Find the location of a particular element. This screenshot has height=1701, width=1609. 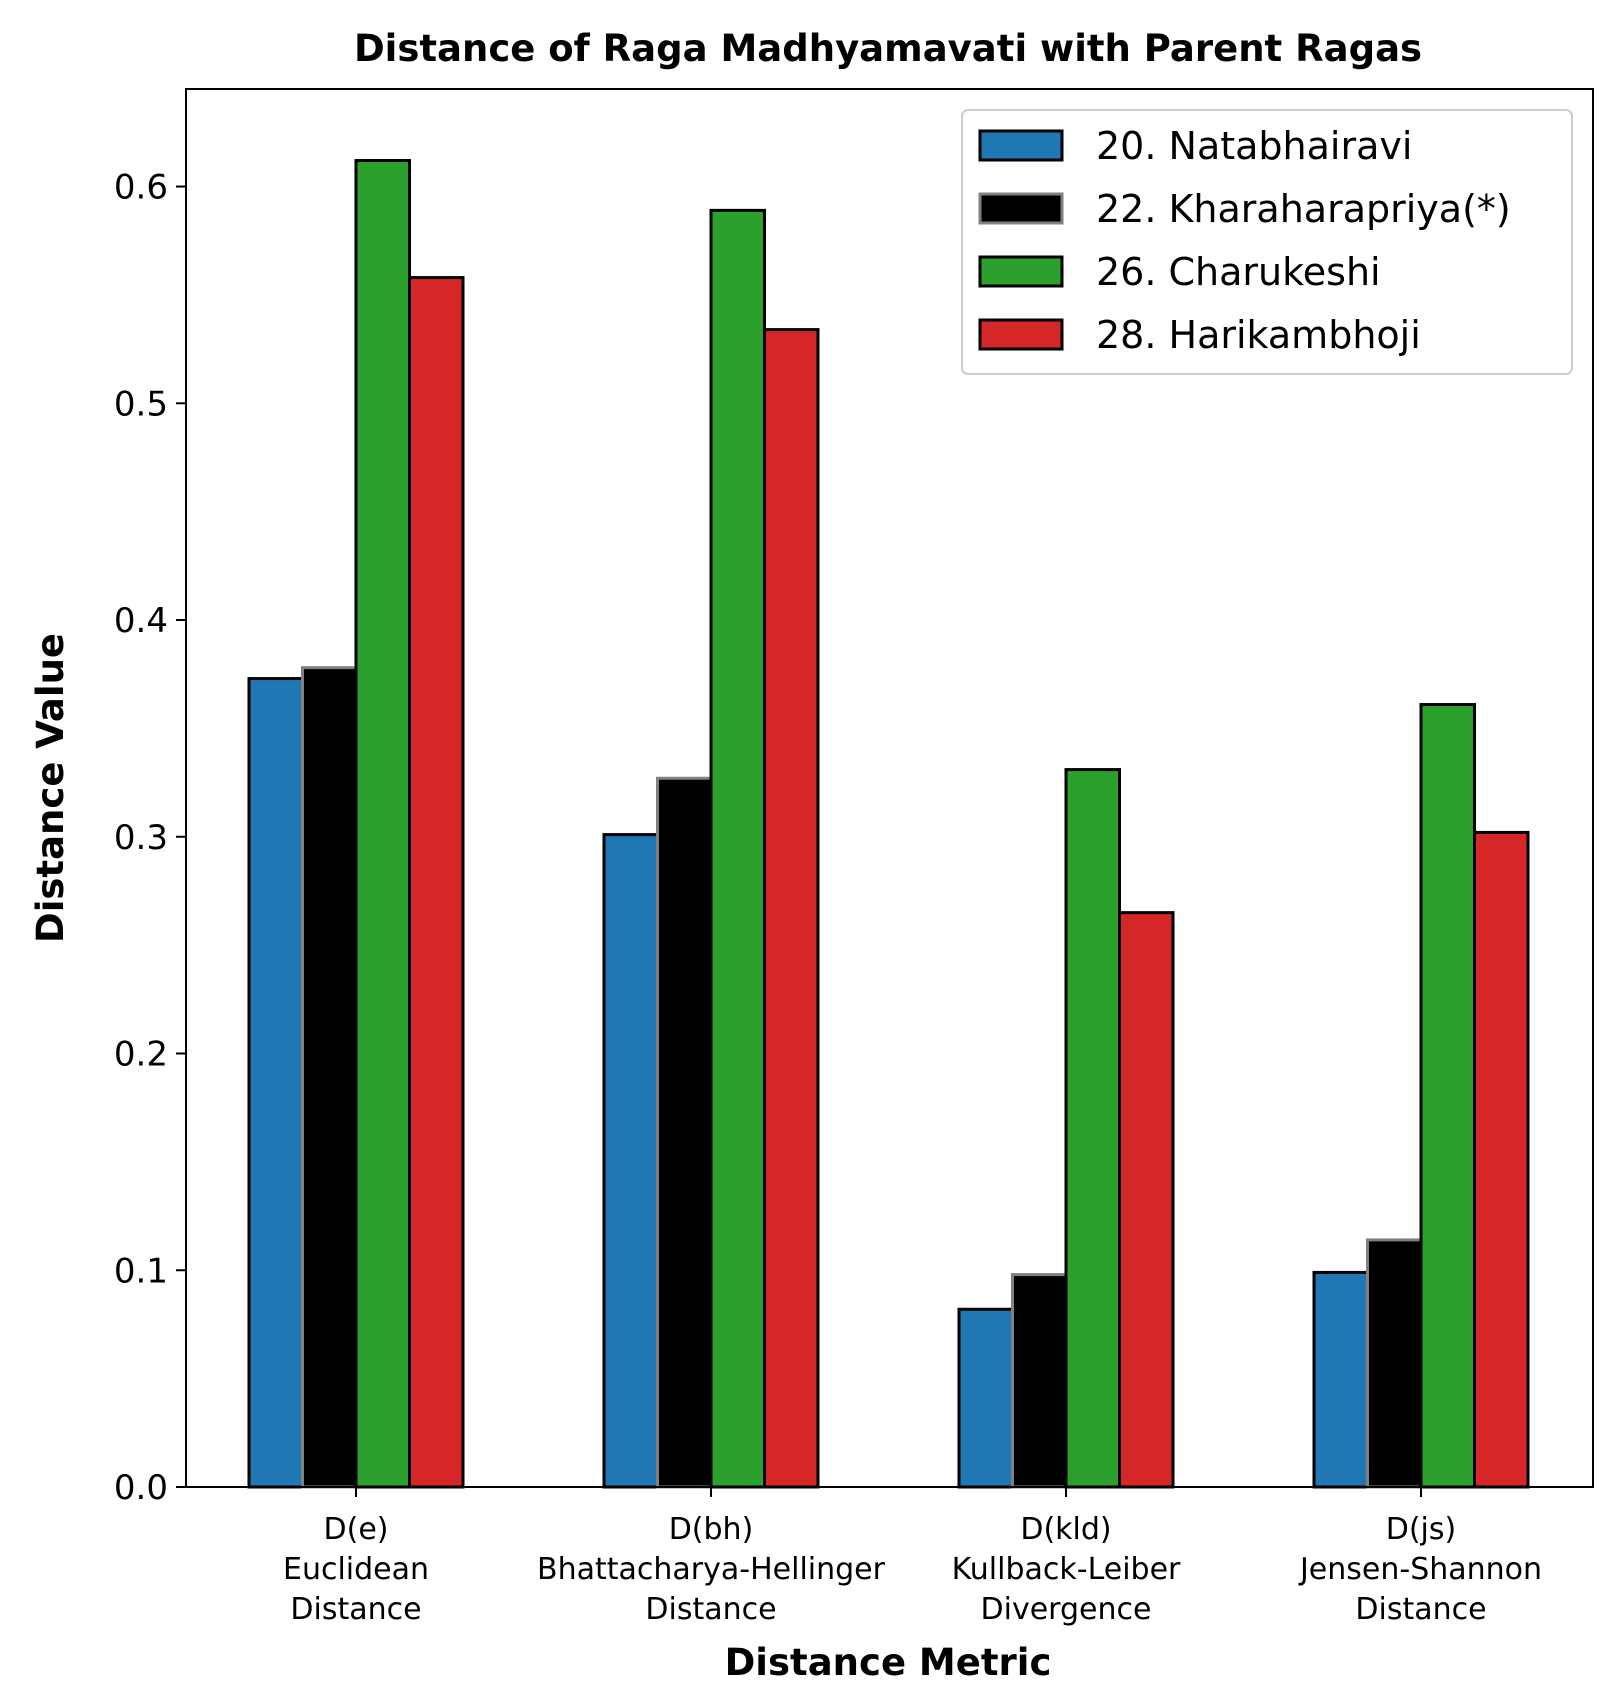

y-axis: 0.0 0.1 0.2 0.3 0.4 0.5 0.6 is located at coordinates (150, 838).